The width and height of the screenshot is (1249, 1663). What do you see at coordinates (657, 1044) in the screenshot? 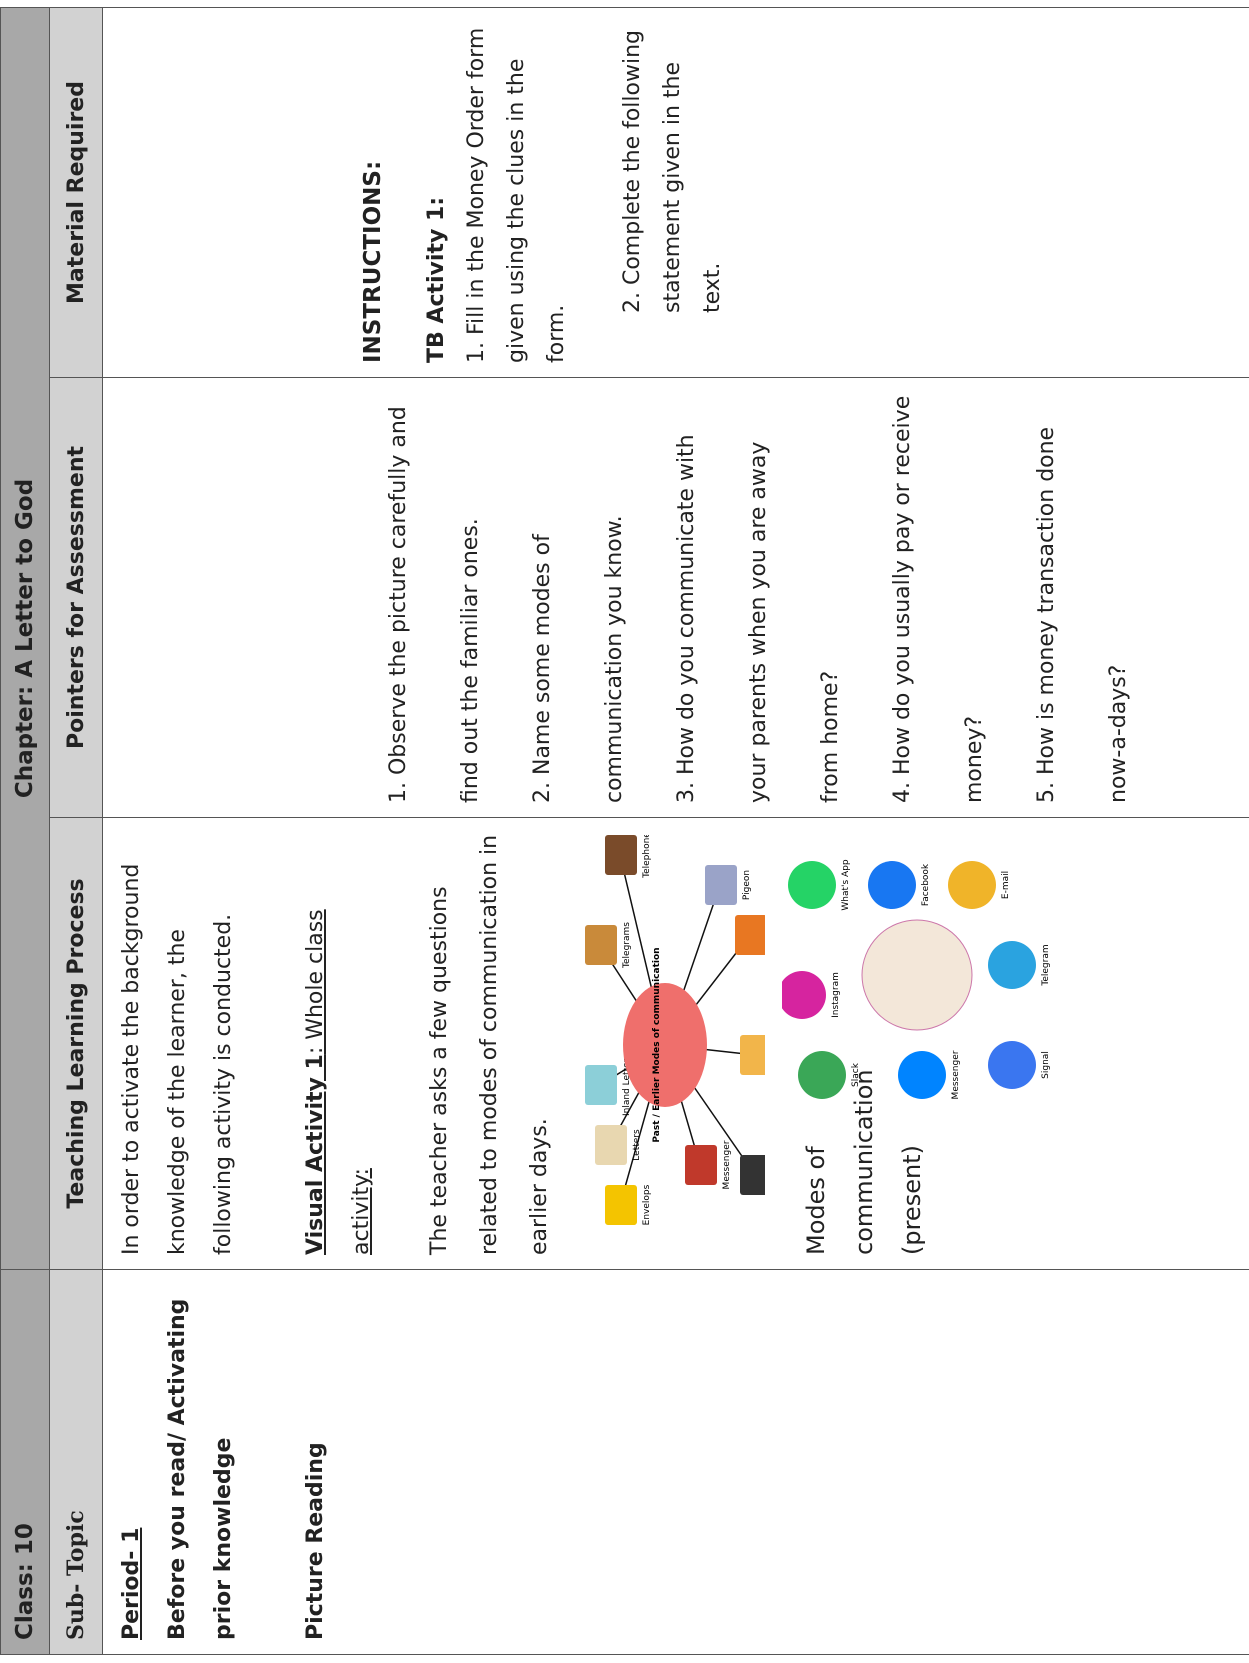
I see `past-center: Past / Earlier Modes of communication` at bounding box center [657, 1044].